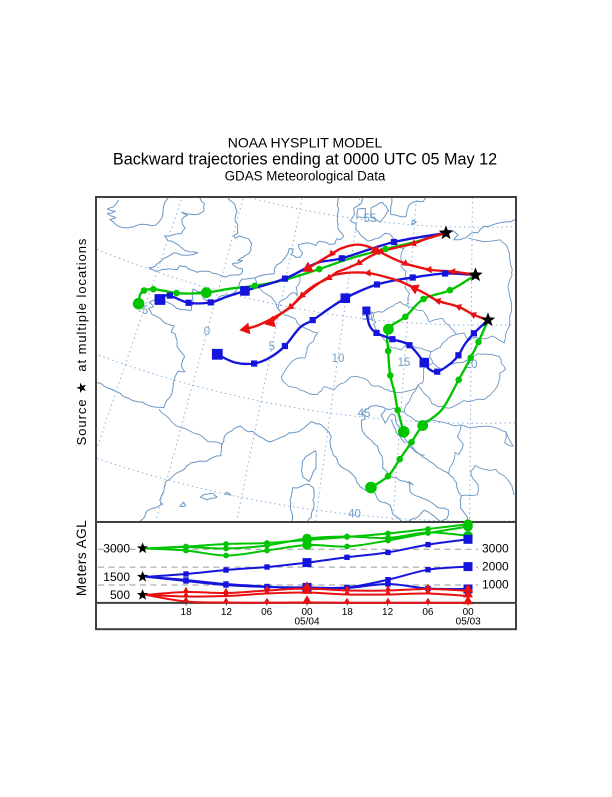  What do you see at coordinates (120, 595) in the screenshot?
I see `svg-text: 500` at bounding box center [120, 595].